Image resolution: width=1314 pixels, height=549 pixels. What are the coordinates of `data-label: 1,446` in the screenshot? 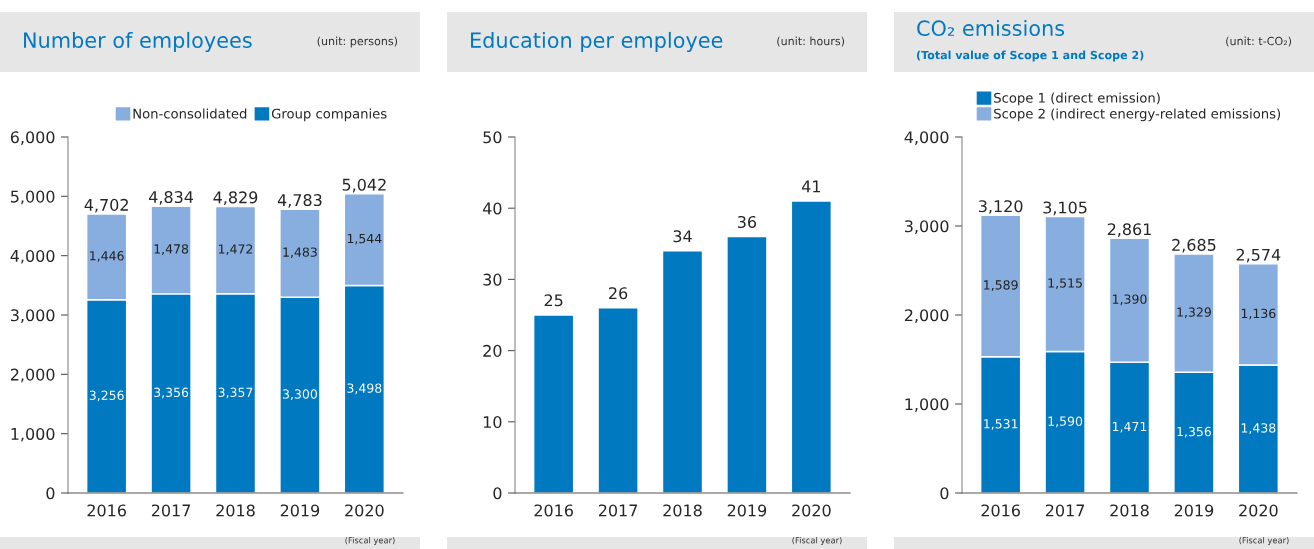 It's located at (107, 256).